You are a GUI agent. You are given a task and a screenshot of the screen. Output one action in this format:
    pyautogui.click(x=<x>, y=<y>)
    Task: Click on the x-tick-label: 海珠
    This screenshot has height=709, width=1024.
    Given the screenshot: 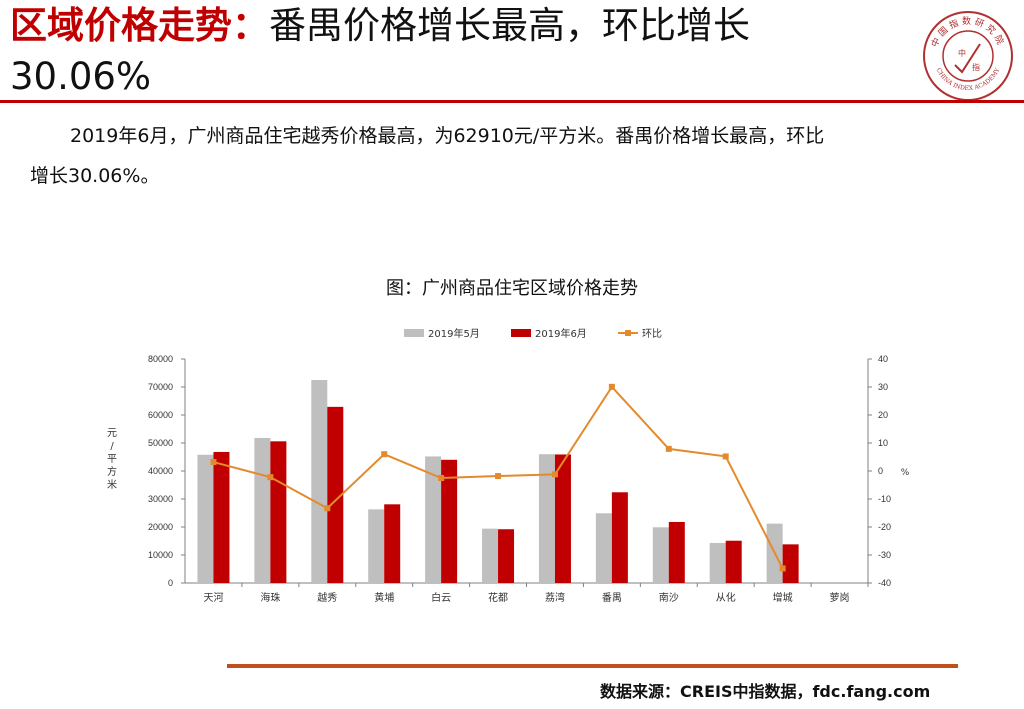 What is the action you would take?
    pyautogui.click(x=270, y=597)
    